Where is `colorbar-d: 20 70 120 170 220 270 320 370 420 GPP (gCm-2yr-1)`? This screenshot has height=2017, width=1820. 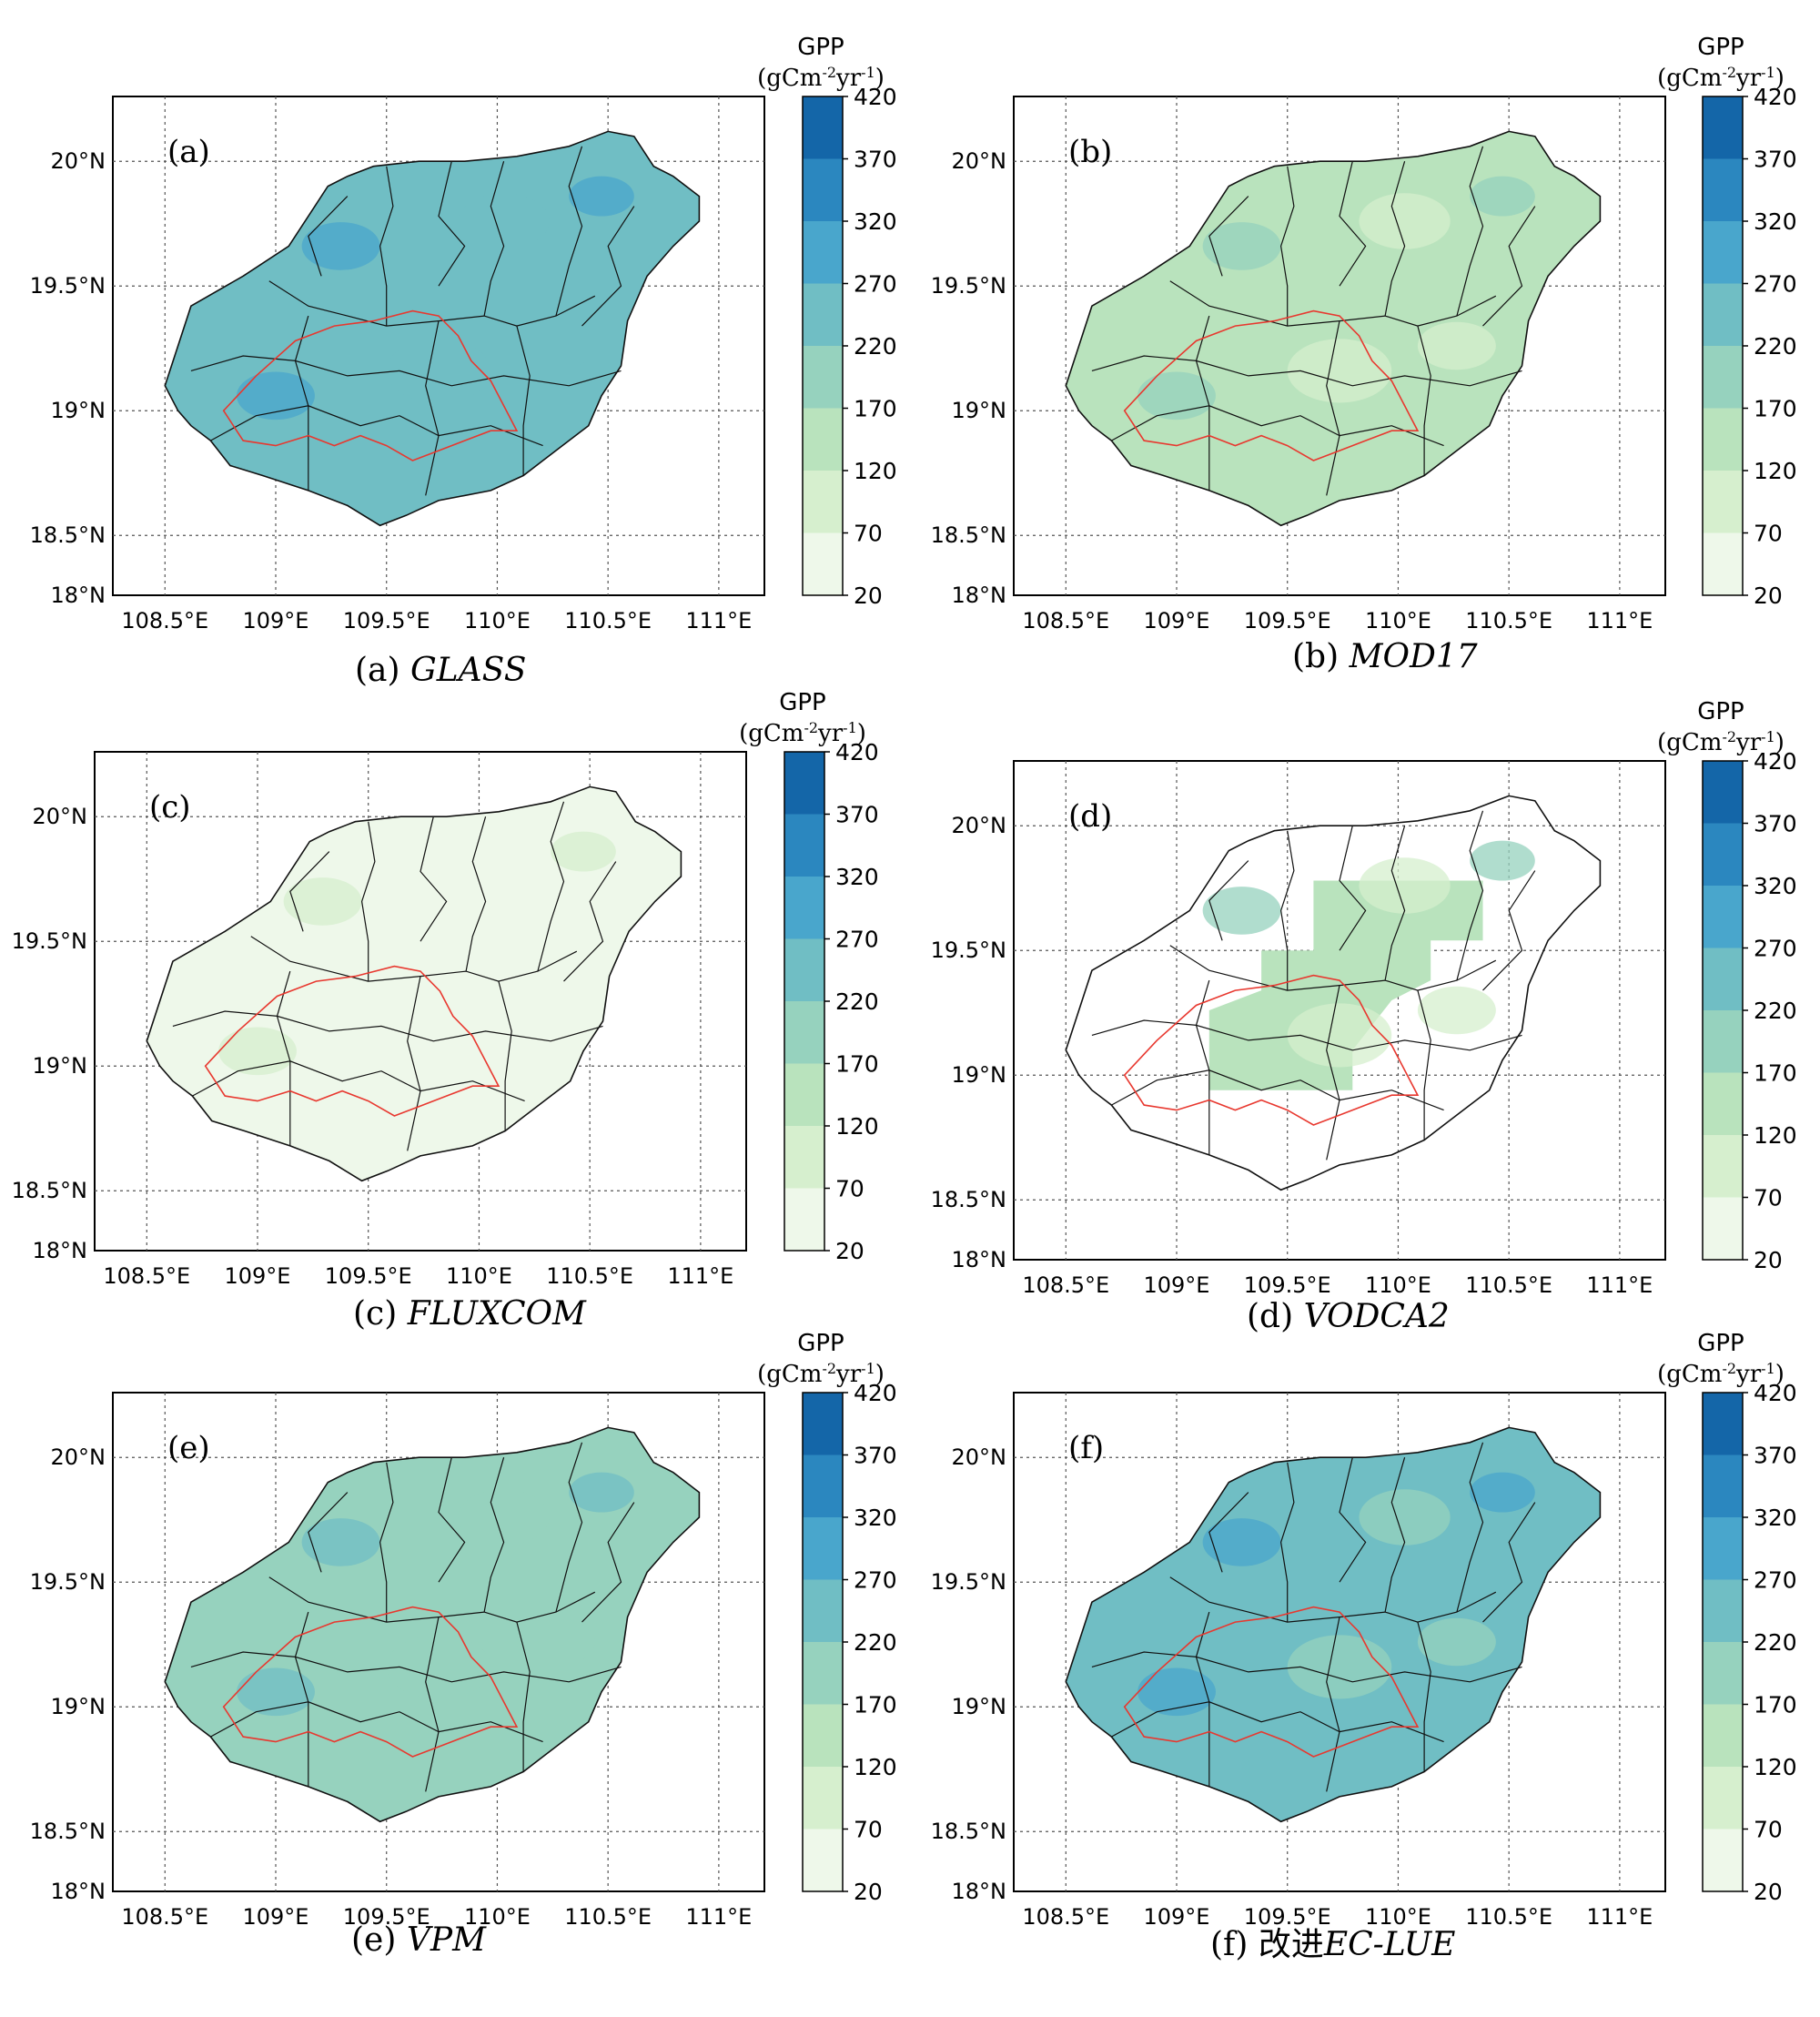
colorbar-d: 20 70 120 170 220 270 320 370 420 GPP (gCm-2yr-1) is located at coordinates (1727, 985).